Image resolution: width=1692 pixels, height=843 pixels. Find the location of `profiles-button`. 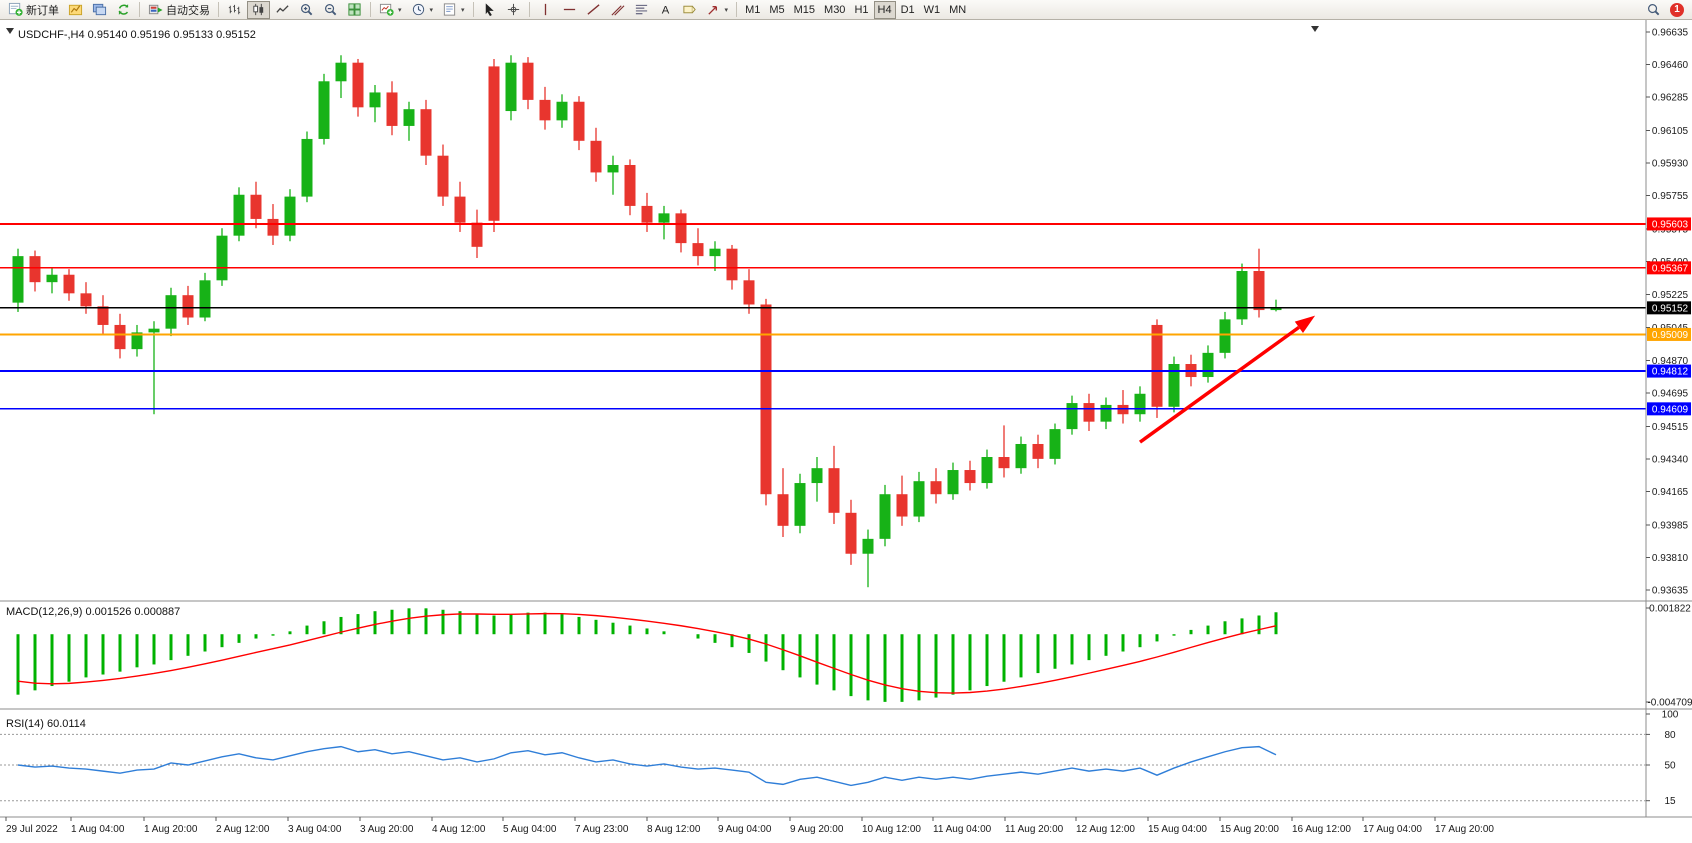

profiles-button is located at coordinates (99, 10).